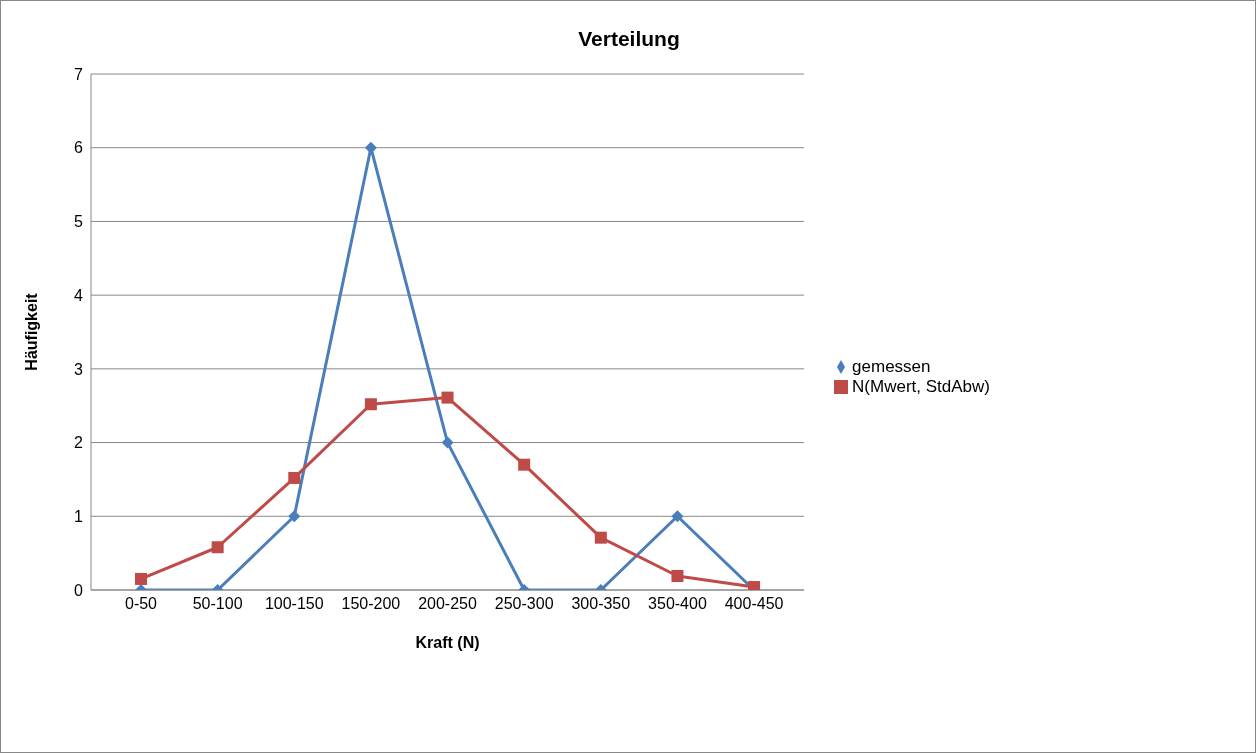 The width and height of the screenshot is (1256, 753). What do you see at coordinates (79, 148) in the screenshot?
I see `y-tick-label: 6` at bounding box center [79, 148].